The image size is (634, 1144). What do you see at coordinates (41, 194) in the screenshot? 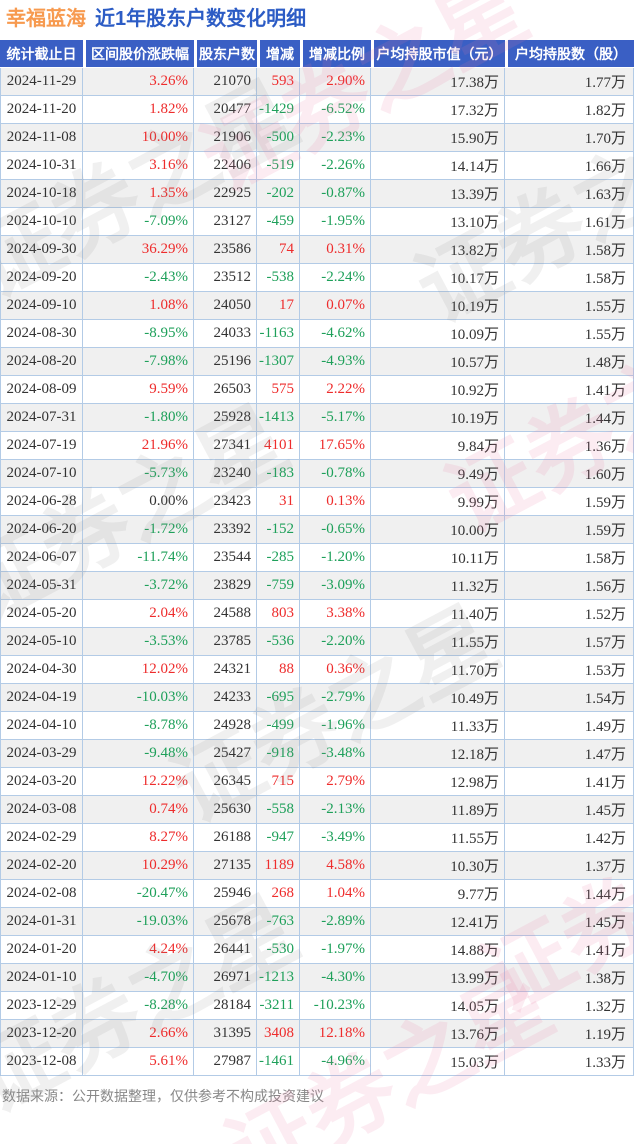
I see `cell-stat-date: 2024-10-18` at bounding box center [41, 194].